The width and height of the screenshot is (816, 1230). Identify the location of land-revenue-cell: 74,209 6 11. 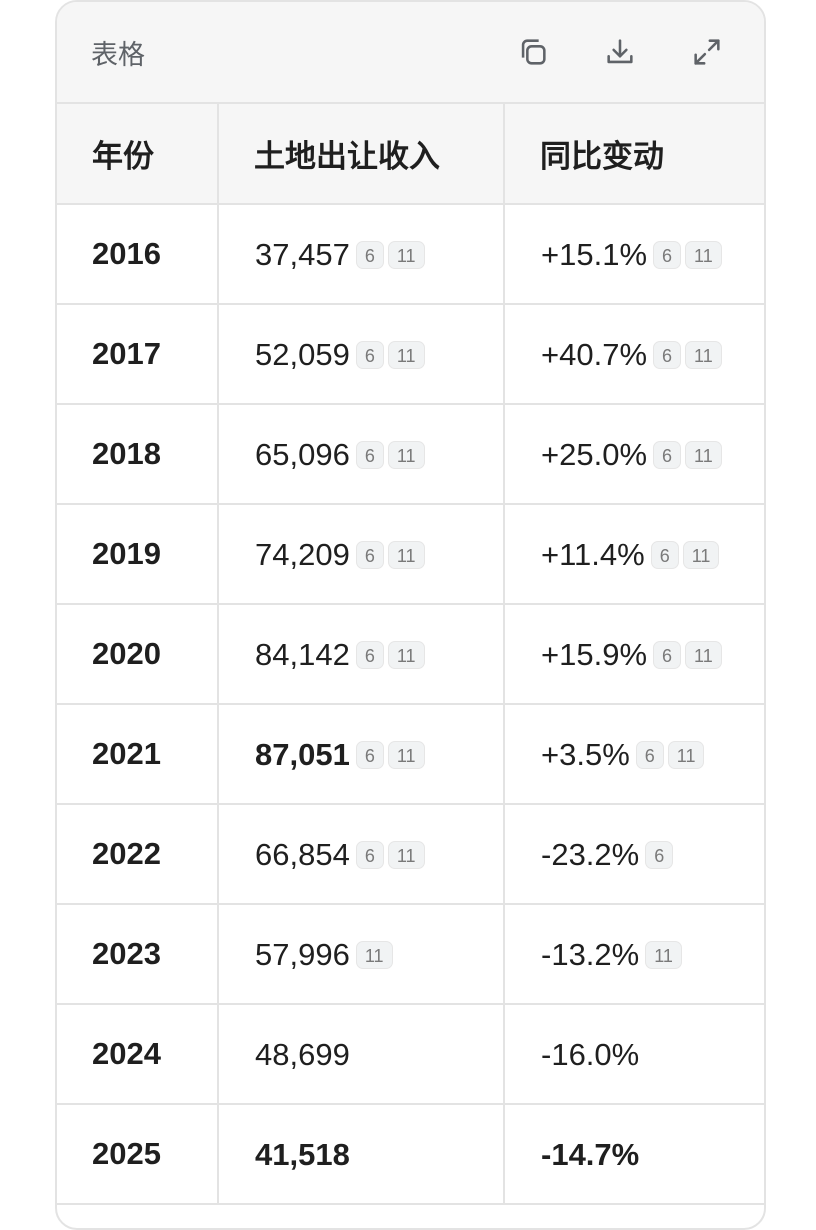
(361, 554).